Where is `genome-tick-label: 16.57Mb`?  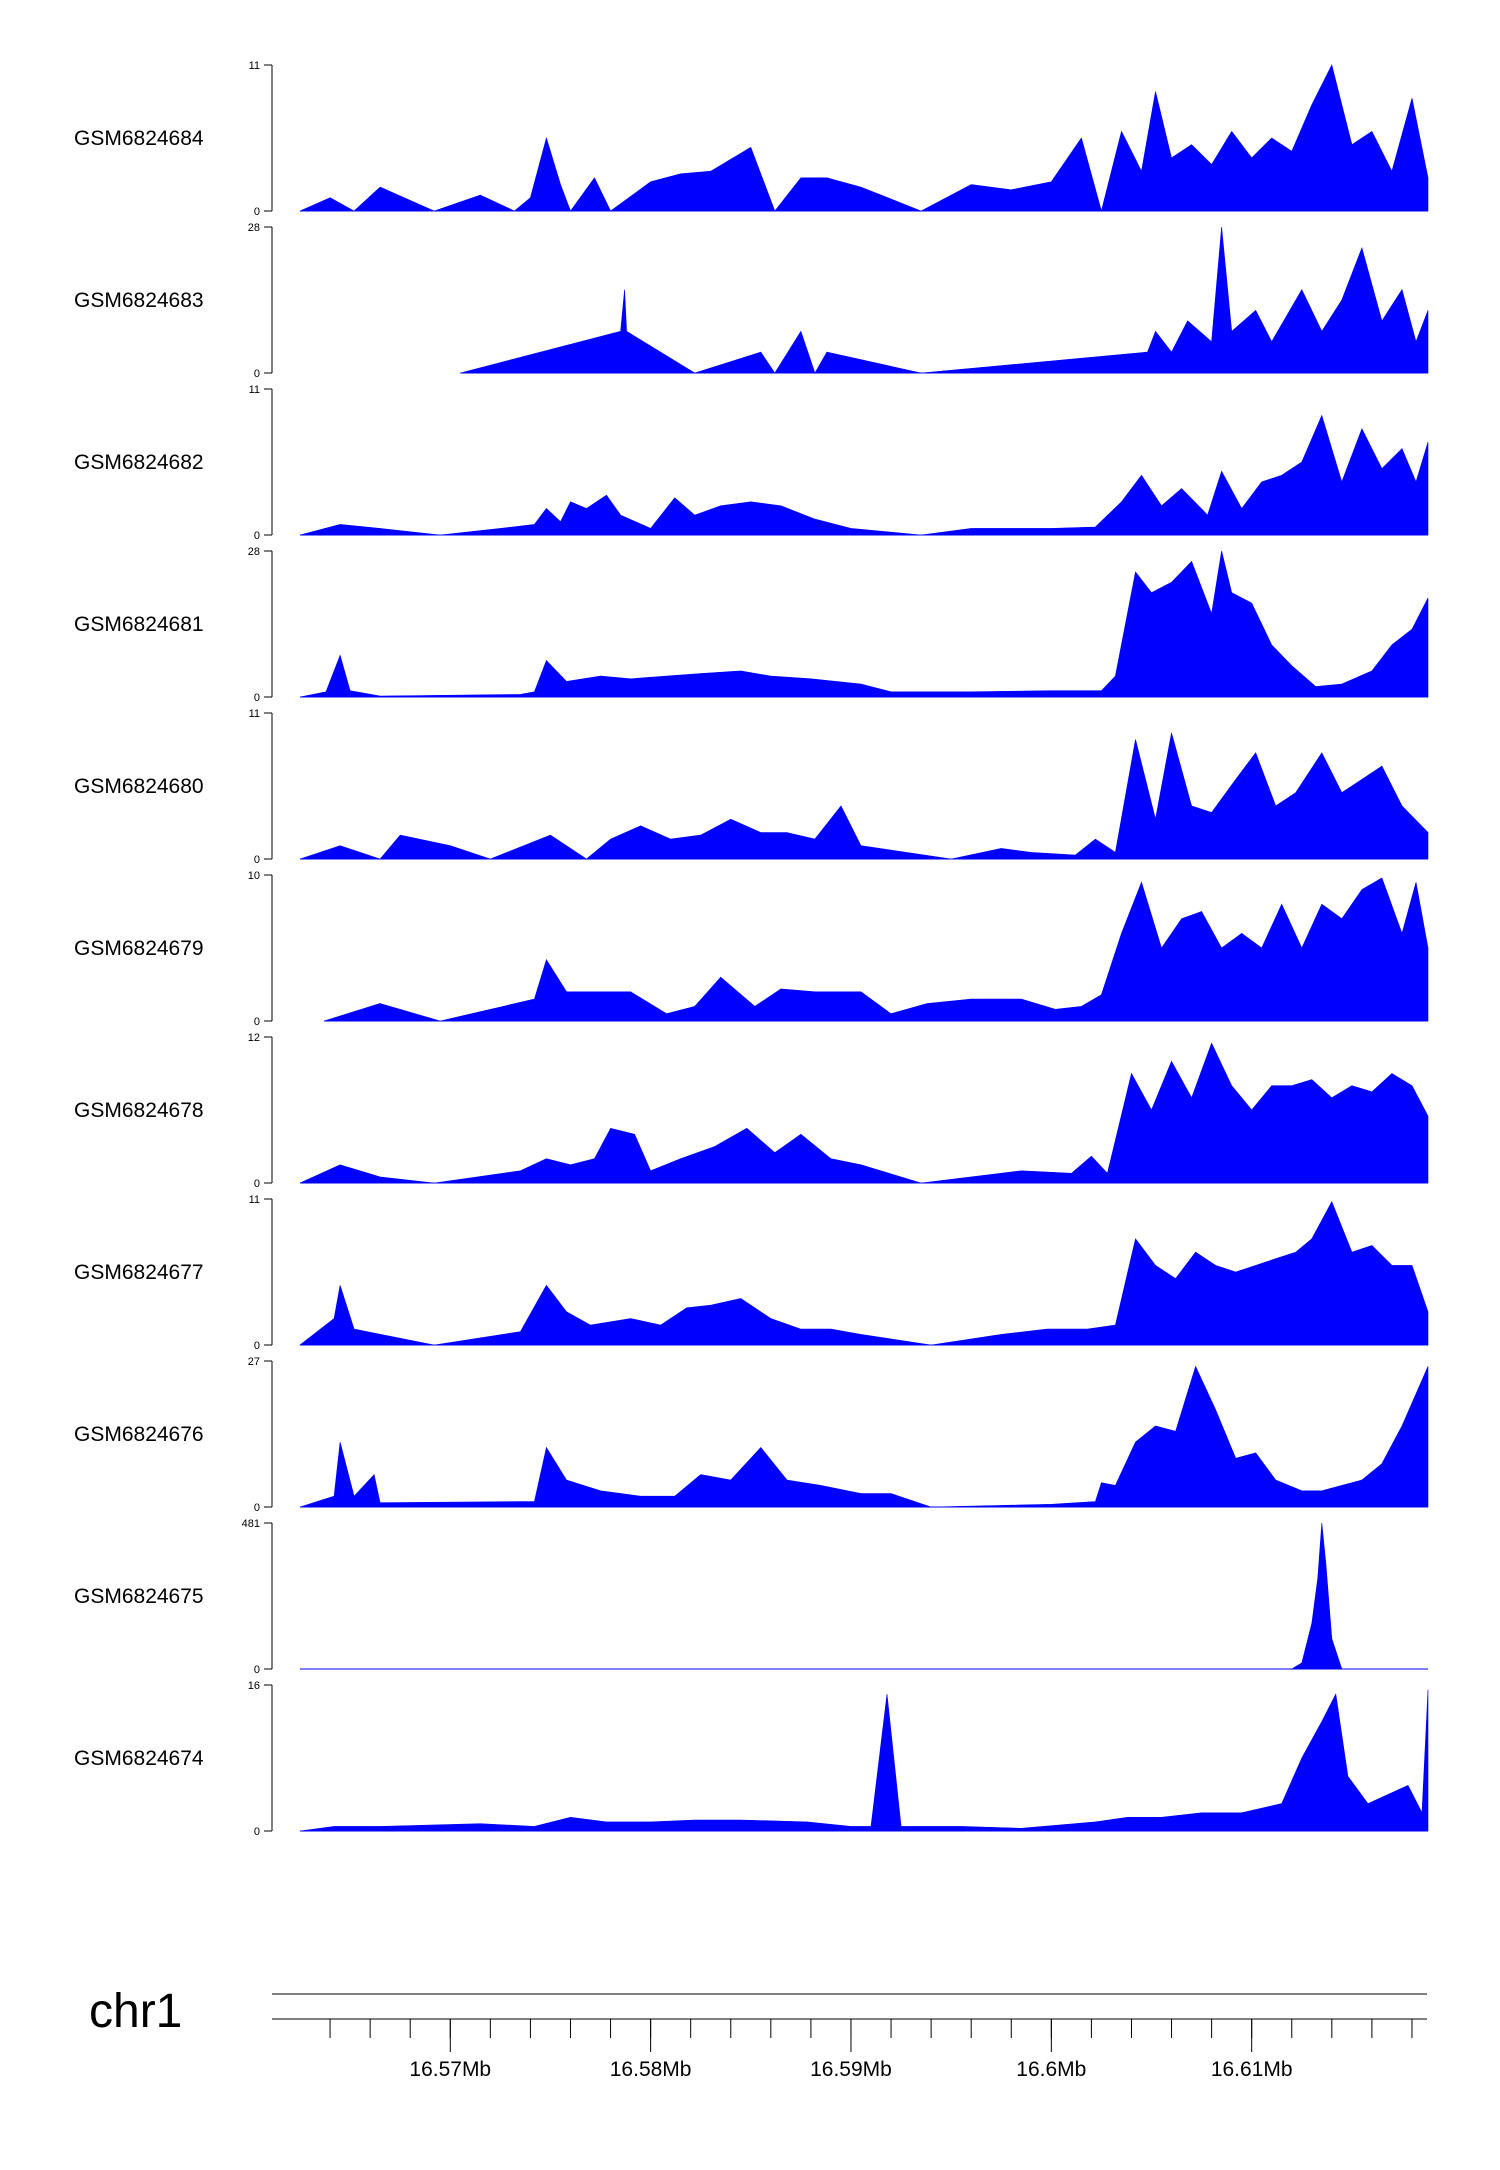 genome-tick-label: 16.57Mb is located at coordinates (450, 2069).